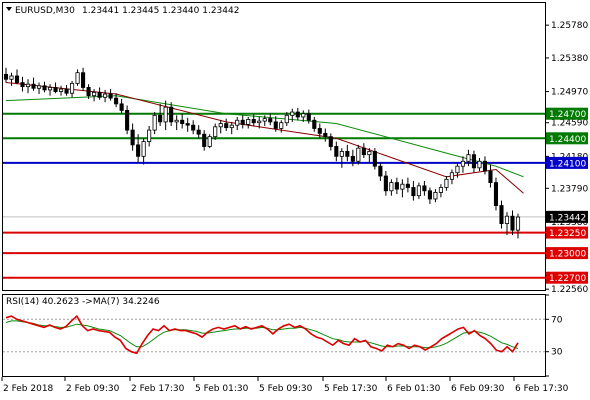 The image size is (590, 400). I want to click on rsi-tick-label: 30, so click(557, 353).